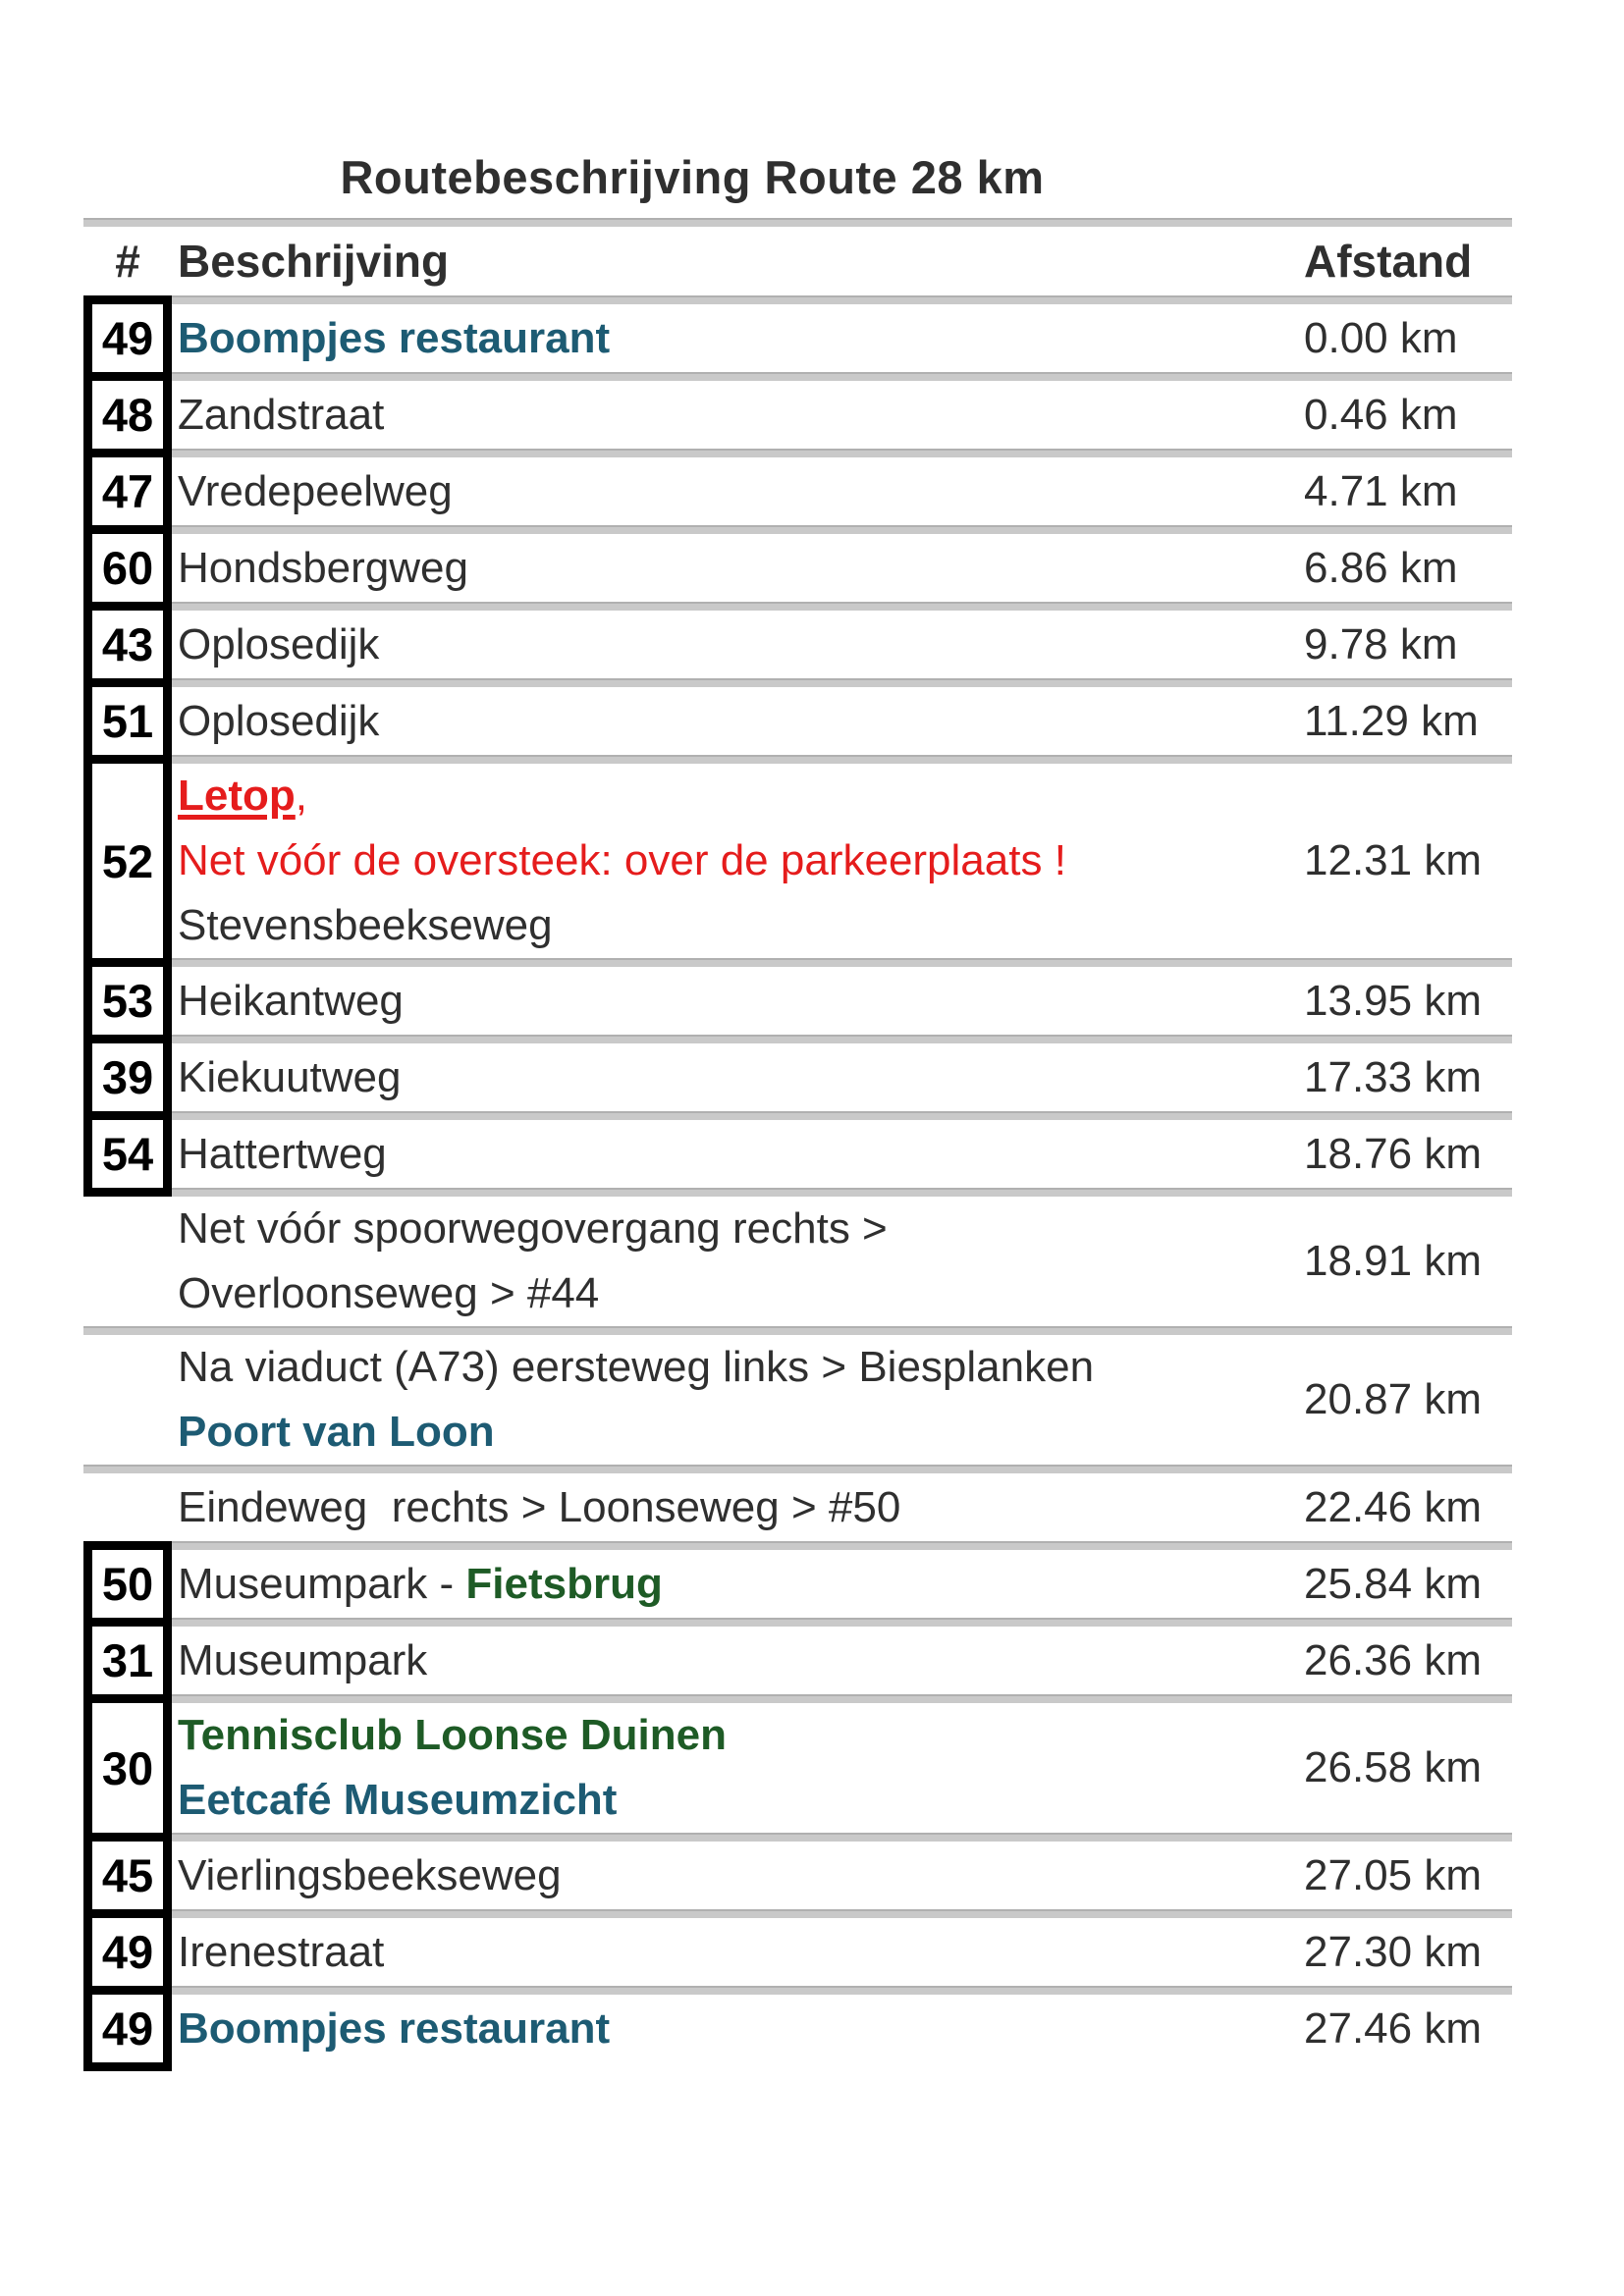 The image size is (1624, 2296). I want to click on route-number-badge: 60, so click(127, 568).